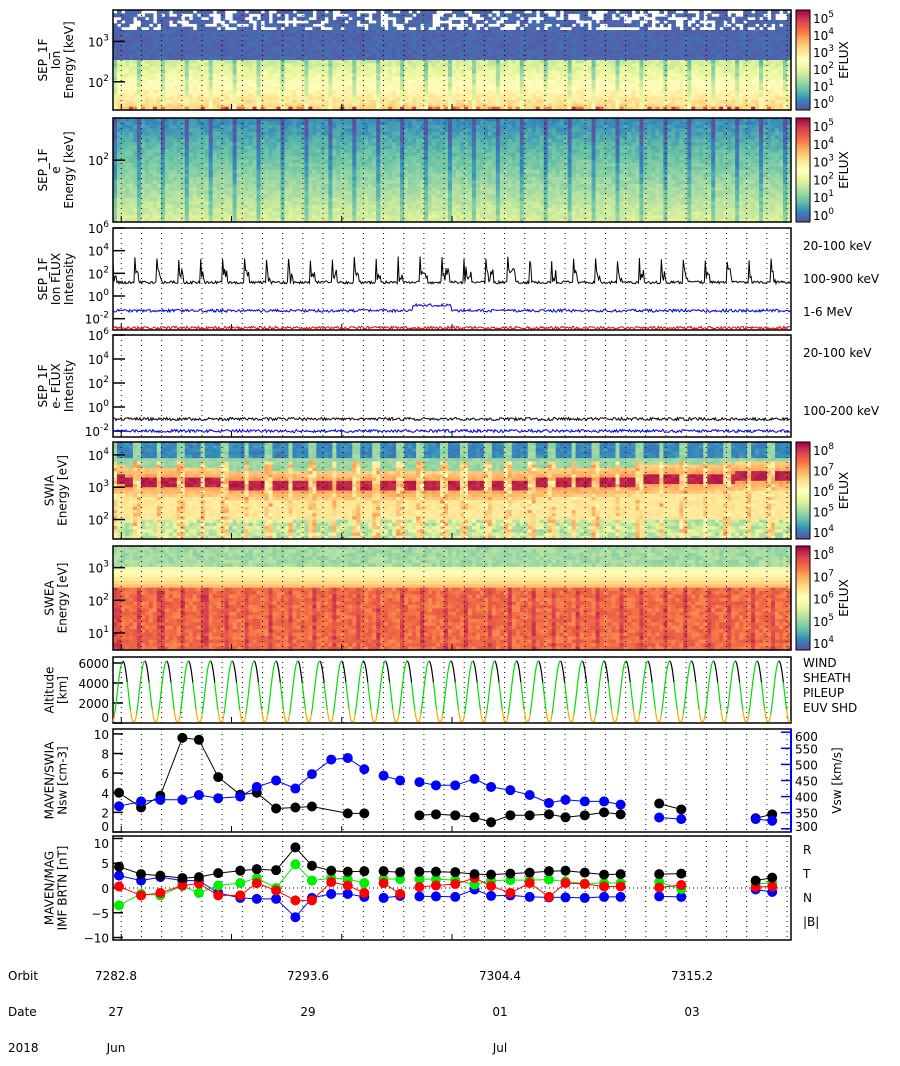  Describe the element at coordinates (823, 103) in the screenshot. I see `sep-ion-cb-tick-0: 10⁰` at that location.